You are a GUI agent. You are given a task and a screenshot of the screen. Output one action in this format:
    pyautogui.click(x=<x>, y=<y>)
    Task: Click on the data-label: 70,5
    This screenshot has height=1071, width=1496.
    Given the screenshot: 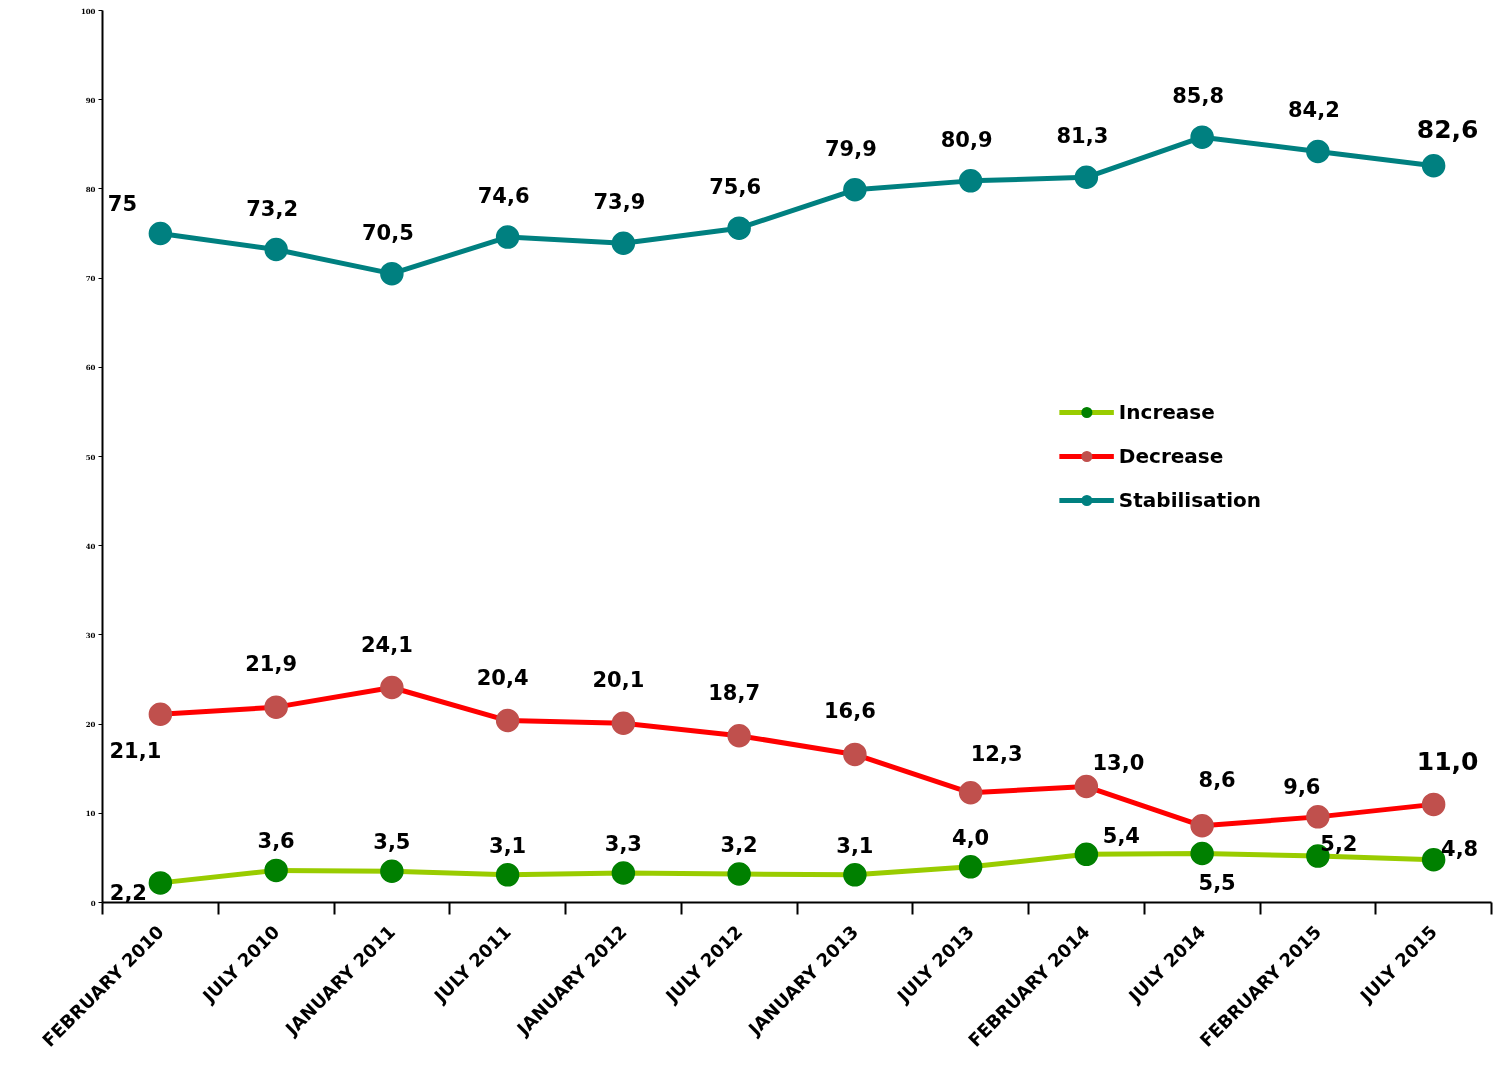 What is the action you would take?
    pyautogui.click(x=387, y=232)
    